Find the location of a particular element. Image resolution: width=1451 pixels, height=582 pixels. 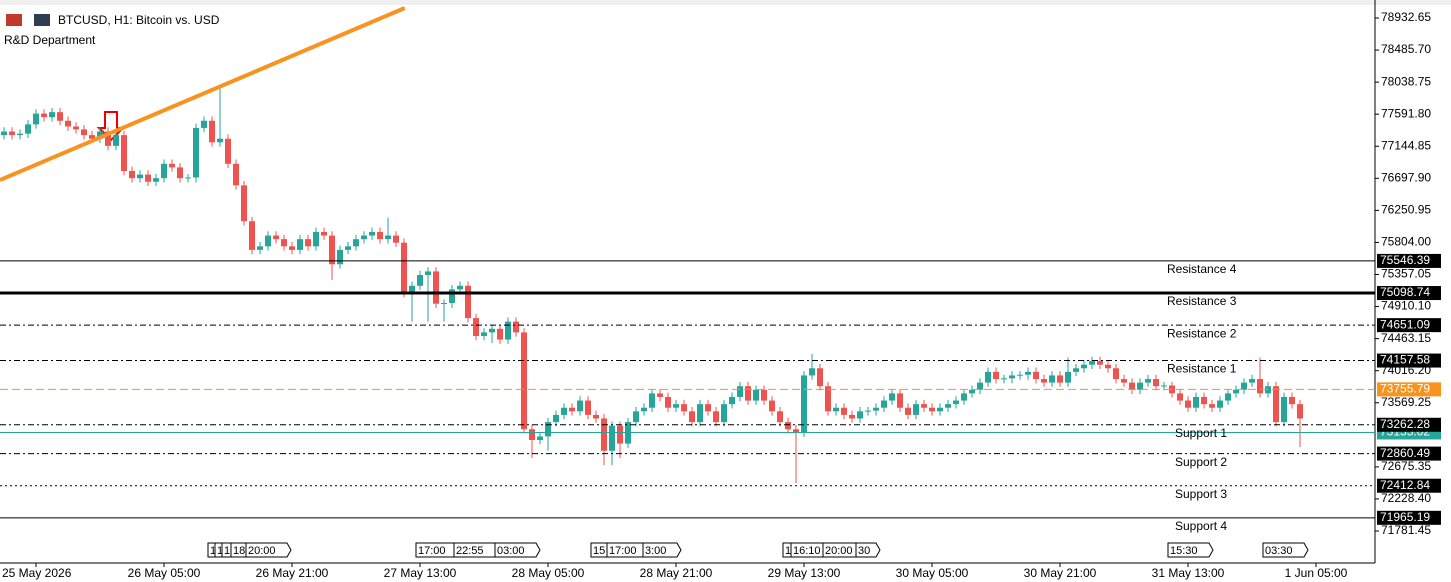

level-name: Support 4 is located at coordinates (1201, 526).